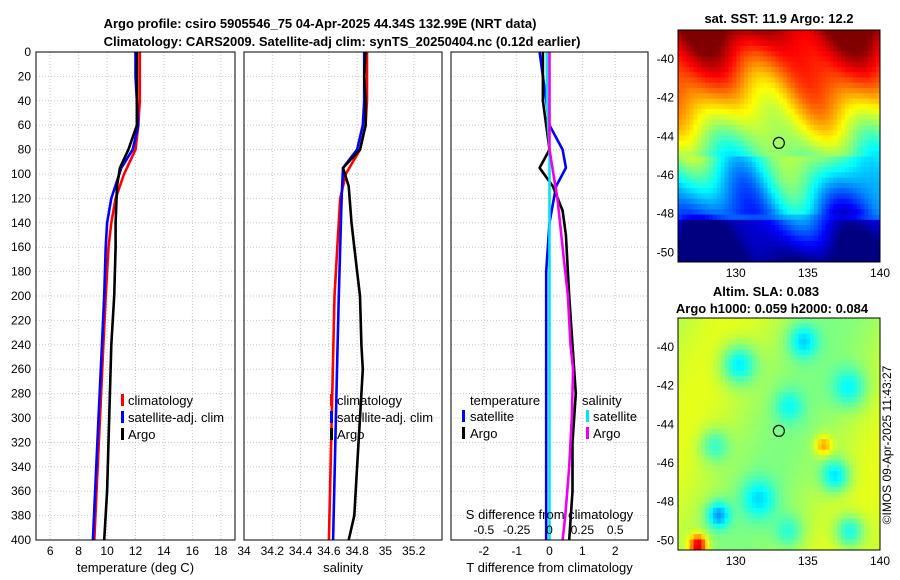  I want to click on map-x-tick-label: 130, so click(736, 273).